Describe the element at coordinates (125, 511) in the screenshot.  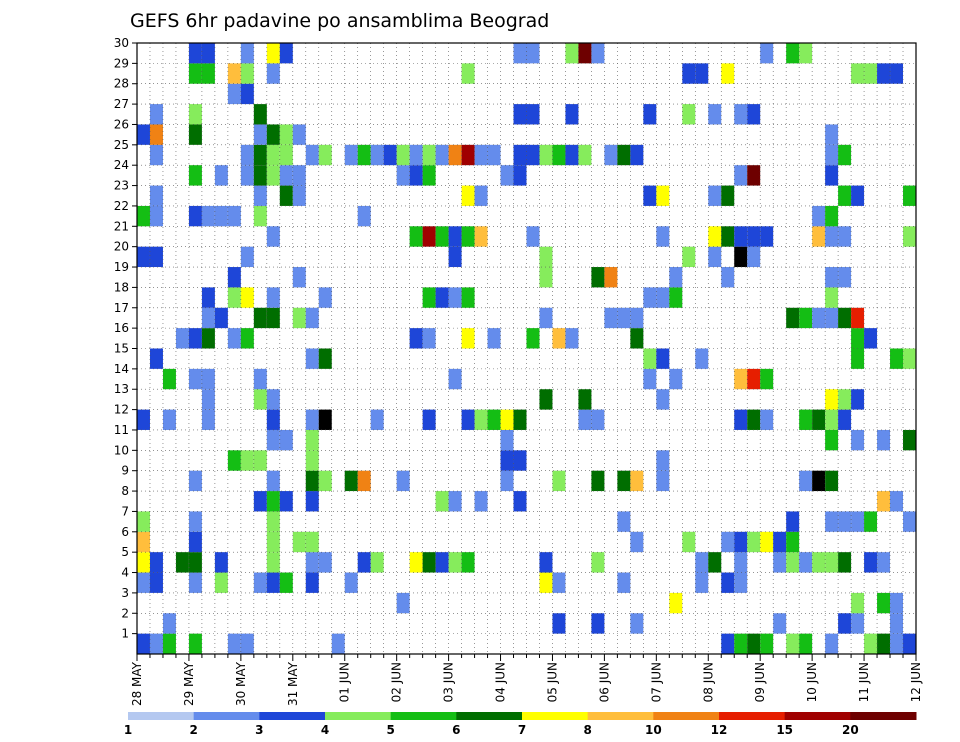
I see `y-tick-label: 7` at that location.